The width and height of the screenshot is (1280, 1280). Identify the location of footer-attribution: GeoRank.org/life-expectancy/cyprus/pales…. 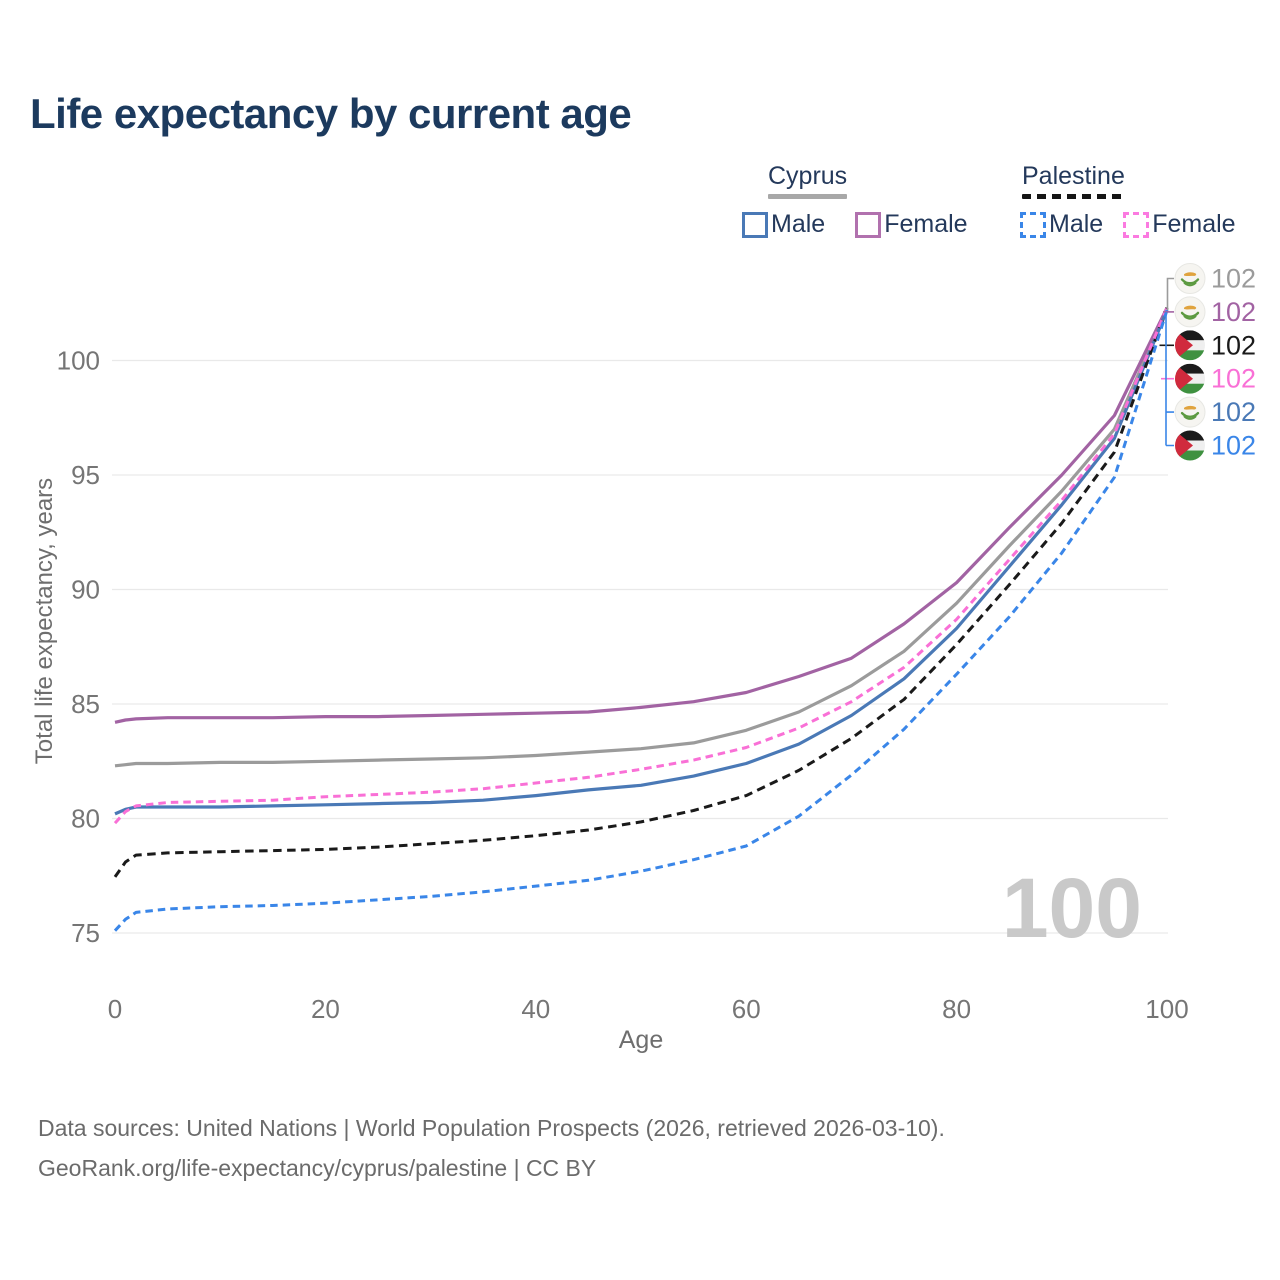
(317, 1168).